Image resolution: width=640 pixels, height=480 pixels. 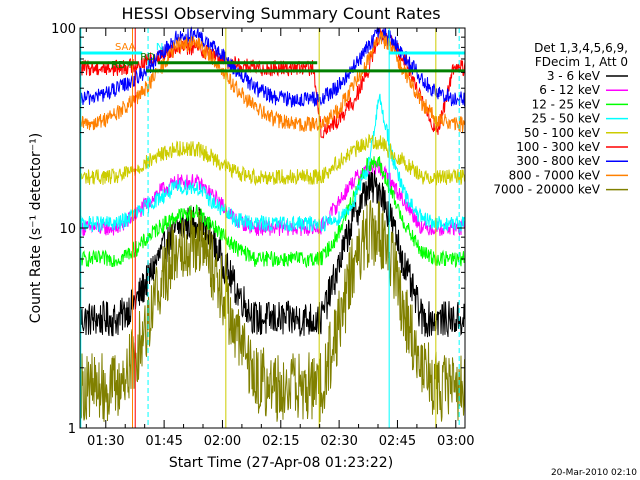 What do you see at coordinates (159, 47) in the screenshot?
I see `flag-label-n: N` at bounding box center [159, 47].